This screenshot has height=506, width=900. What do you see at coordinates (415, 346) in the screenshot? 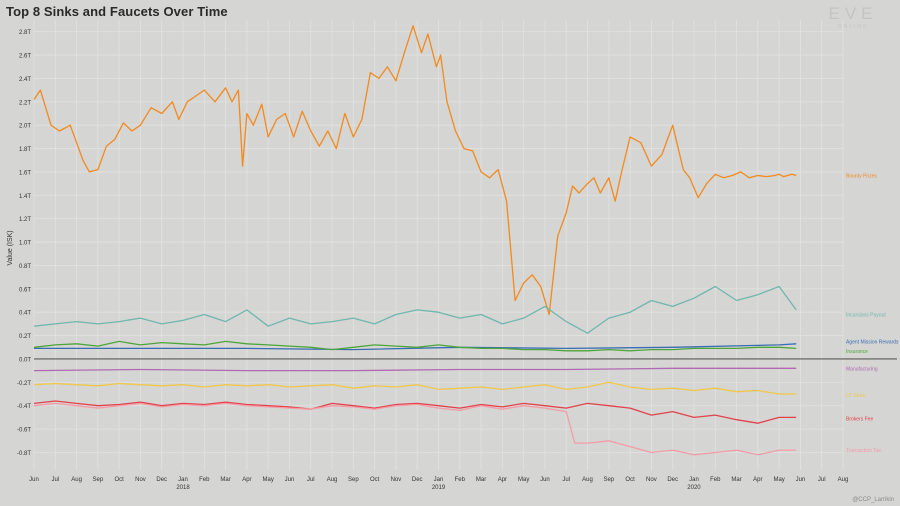
I see `series-line-insurance` at bounding box center [415, 346].